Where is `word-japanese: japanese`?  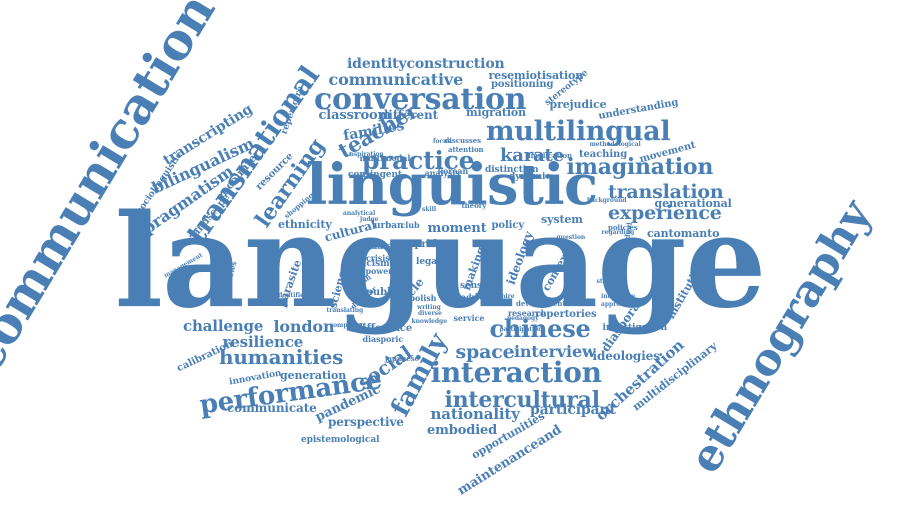
word-japanese: japanese is located at coordinates (402, 358).